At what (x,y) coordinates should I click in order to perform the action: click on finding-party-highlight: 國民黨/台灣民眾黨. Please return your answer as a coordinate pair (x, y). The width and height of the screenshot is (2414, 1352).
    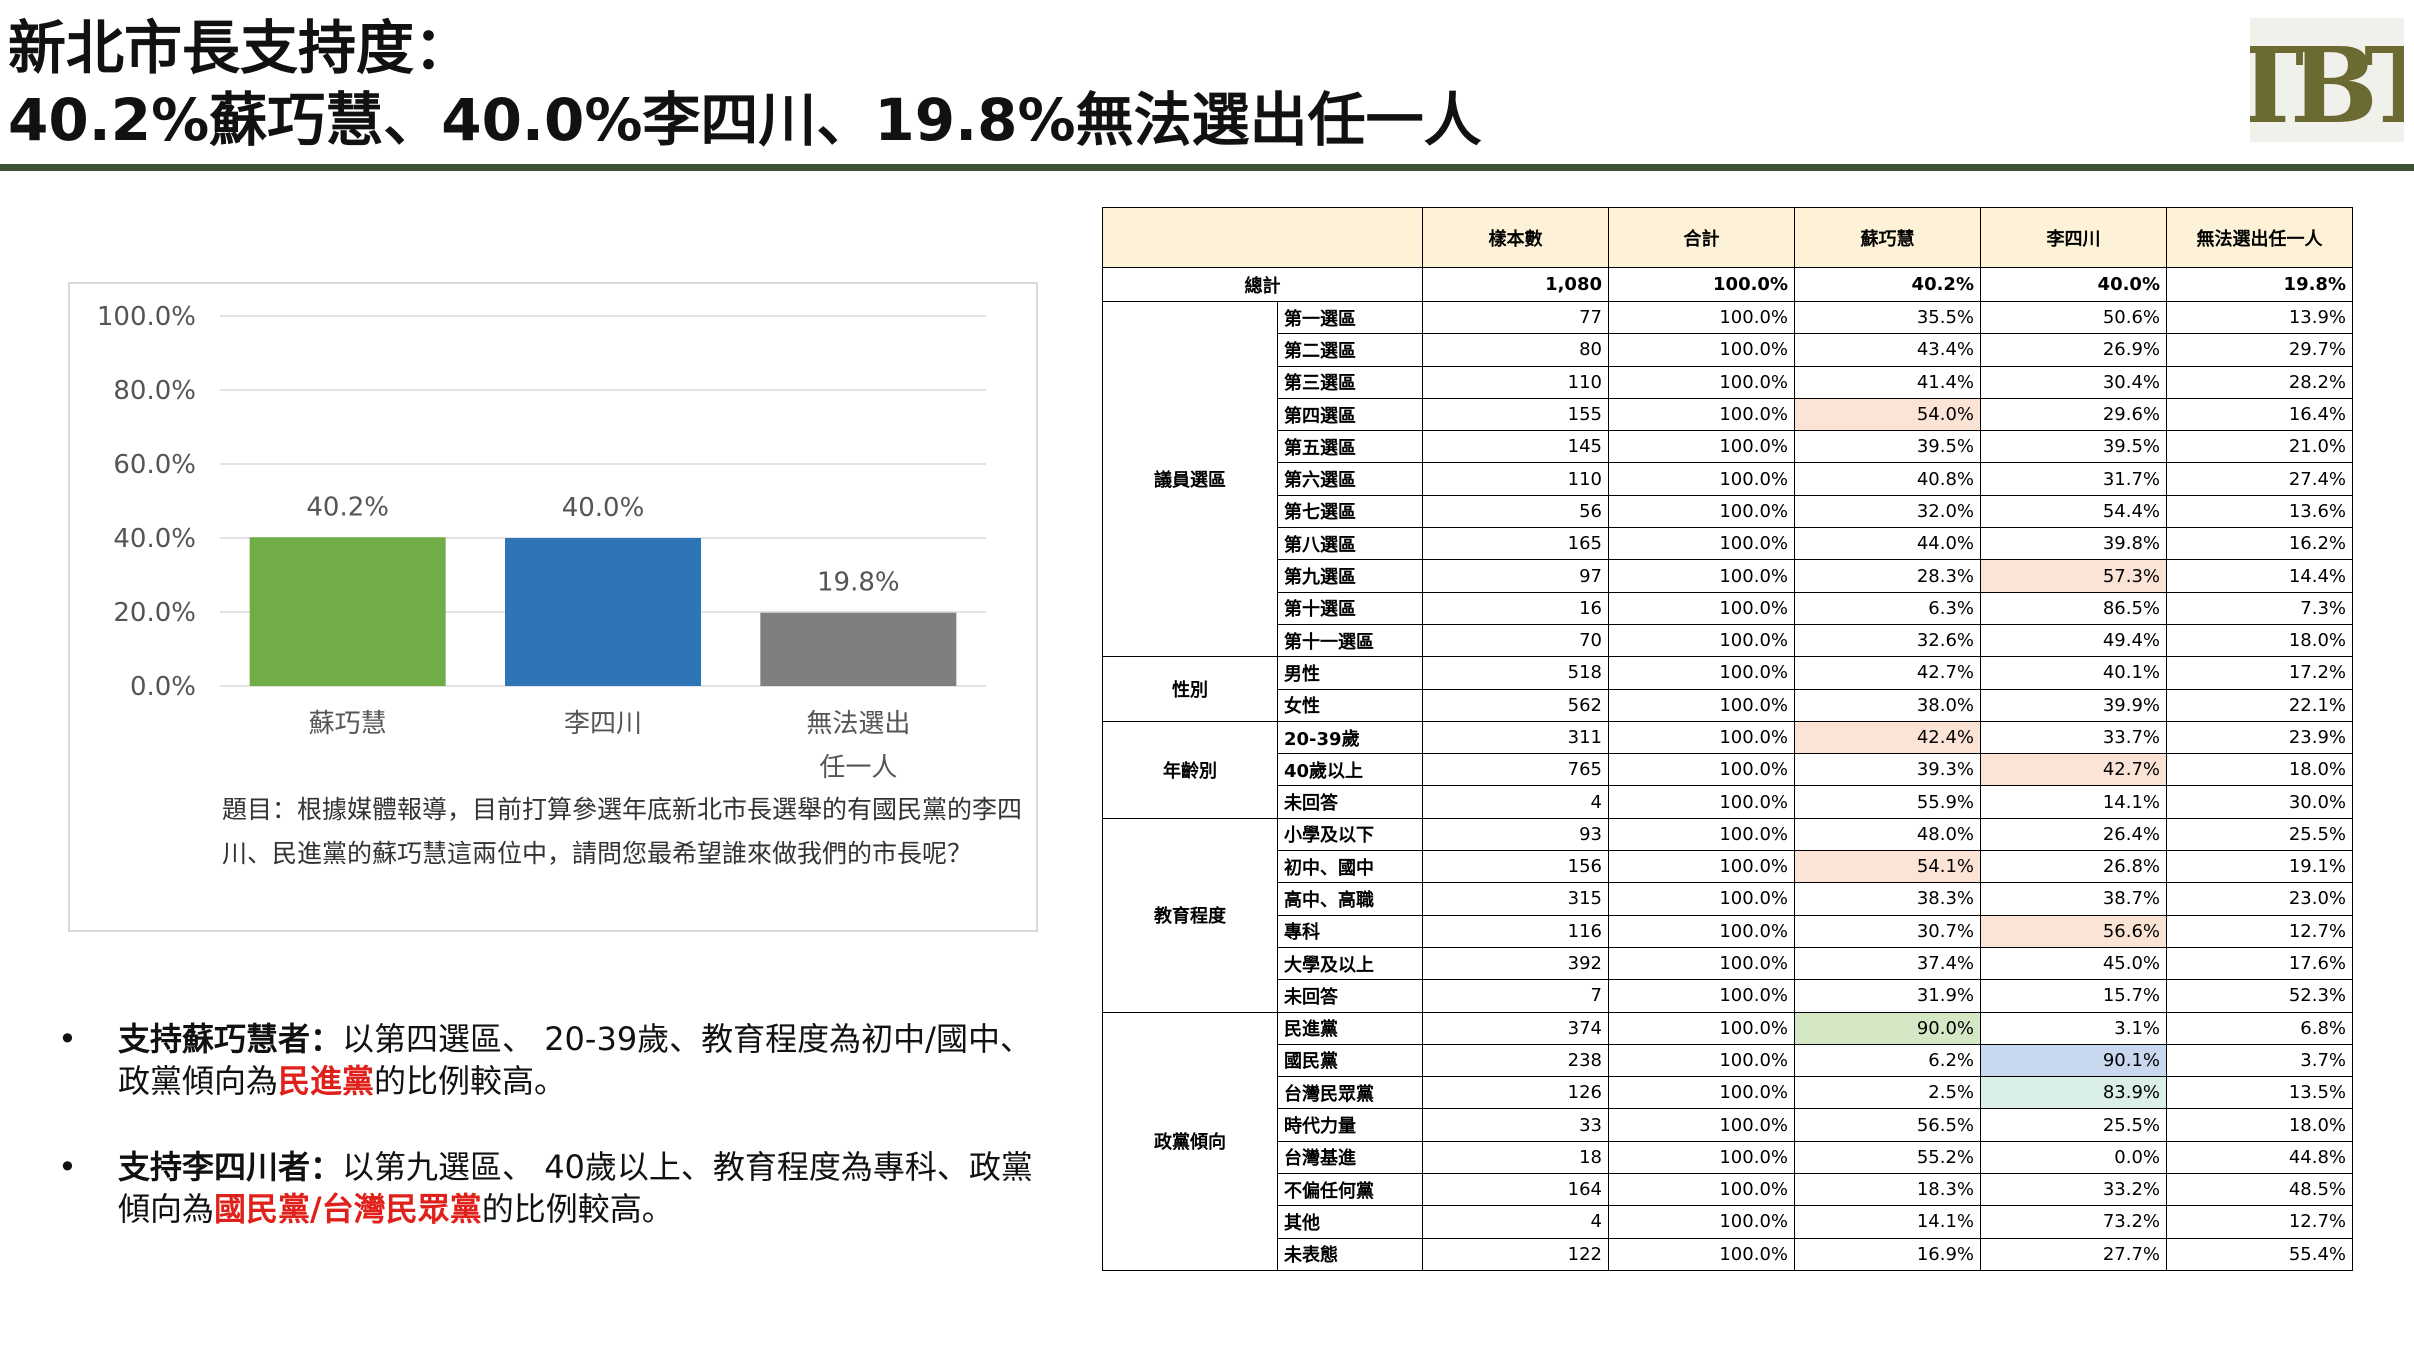
    Looking at the image, I should click on (348, 1209).